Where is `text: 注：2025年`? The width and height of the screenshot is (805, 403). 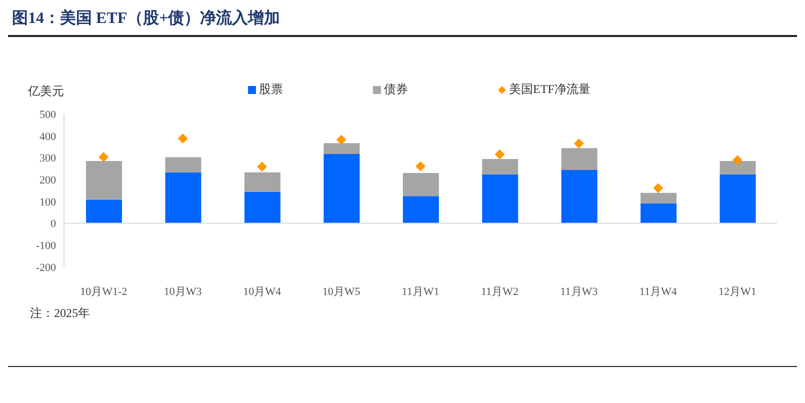 text: 注：2025年 is located at coordinates (60, 313).